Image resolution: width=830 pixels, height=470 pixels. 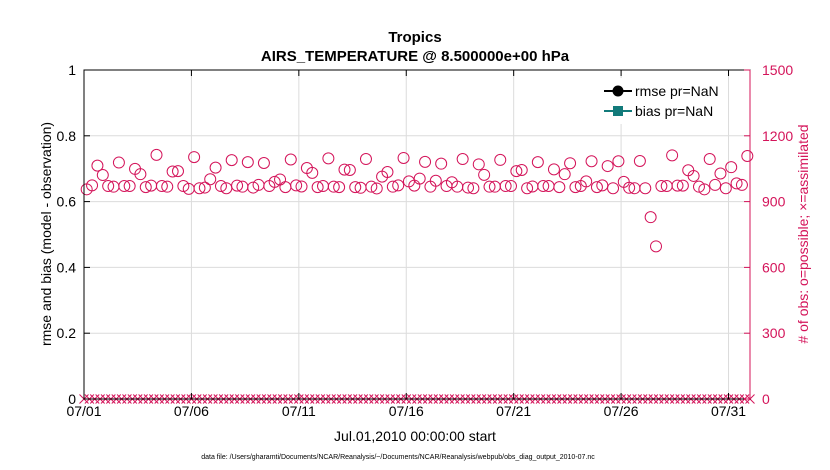 I want to click on x-tick-label: 07/26, so click(x=621, y=411).